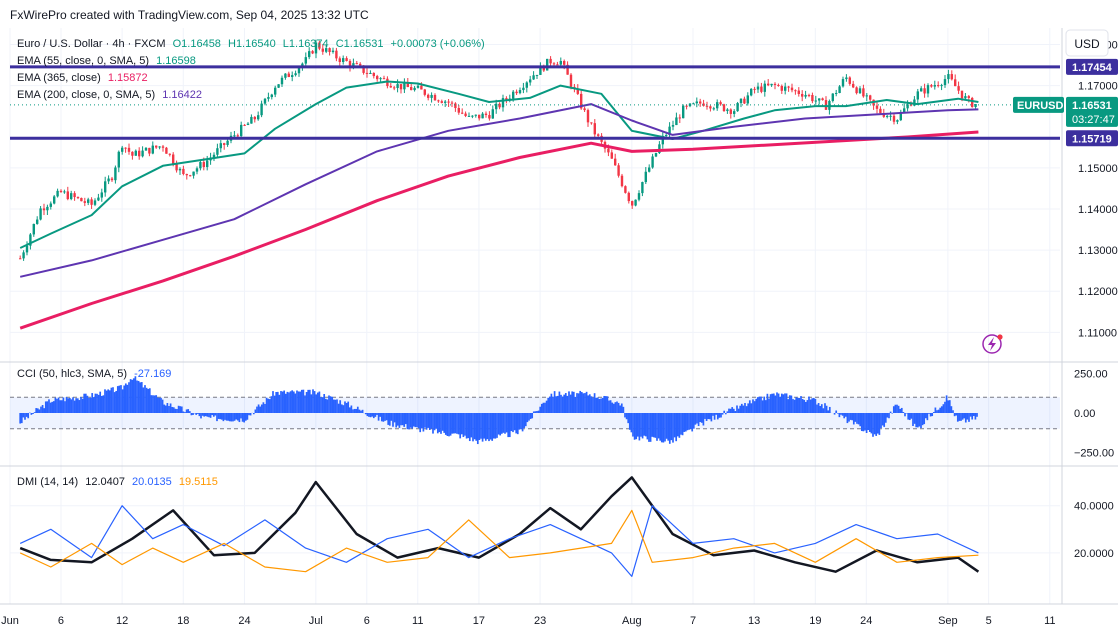  Describe the element at coordinates (94, 374) in the screenshot. I see `cci-legend: CCI (50, hlc3, SMA, 5) -27.169` at that location.